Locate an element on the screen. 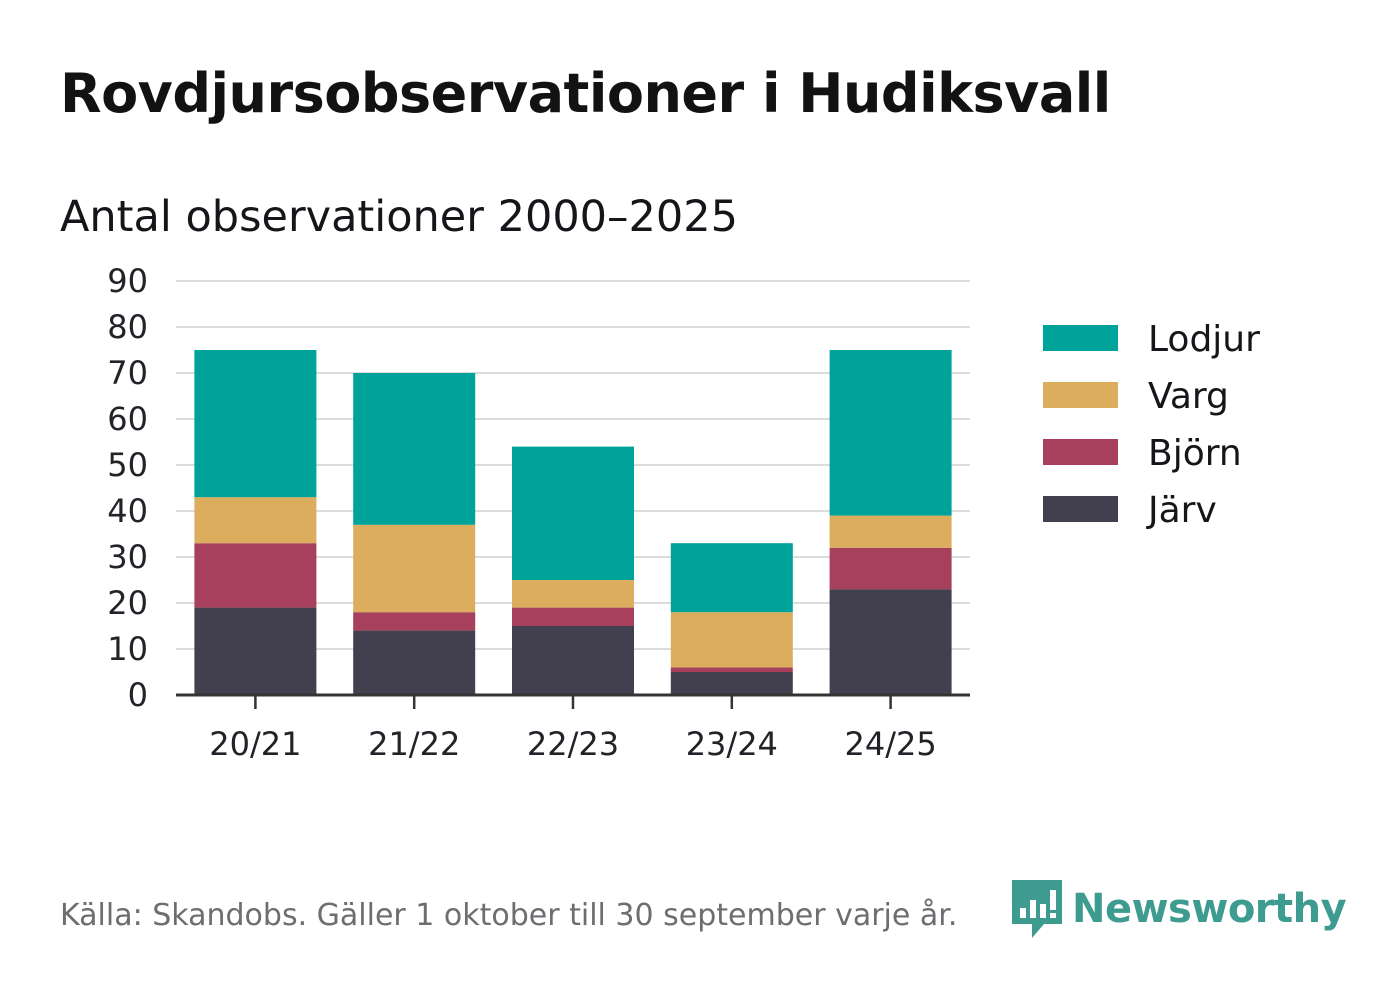 Image resolution: width=1382 pixels, height=999 pixels. x-tick-labels: 20/21 21/22 22/23 23/24 24/25 is located at coordinates (572, 744).